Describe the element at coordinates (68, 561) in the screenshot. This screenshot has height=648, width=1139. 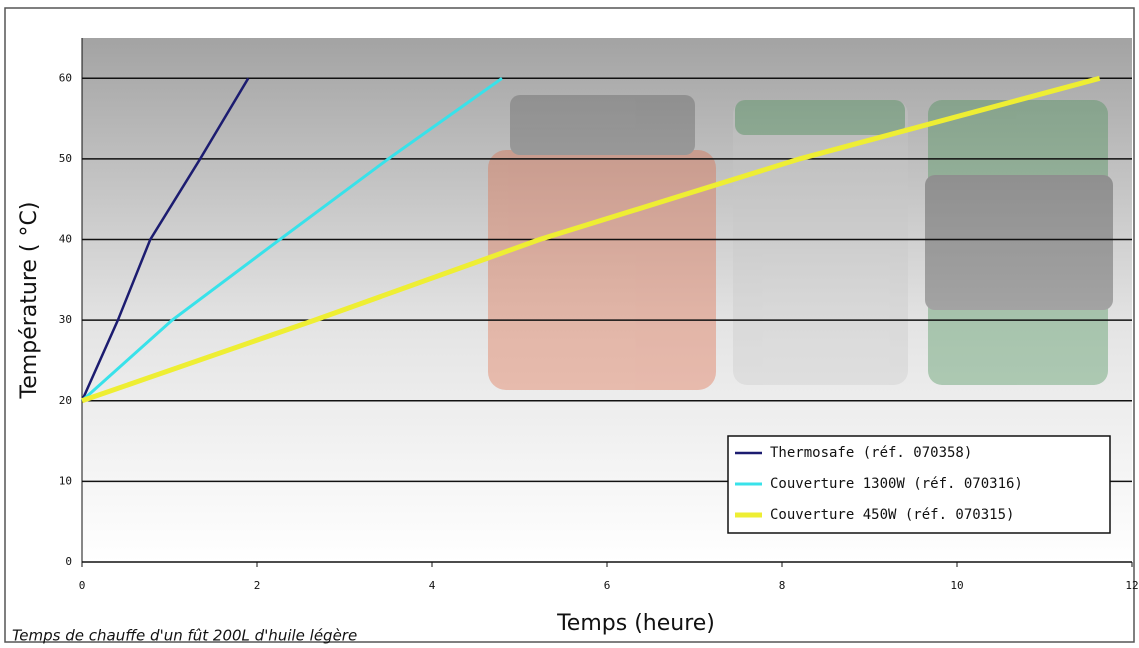
I see `y-tick-label: 0` at that location.